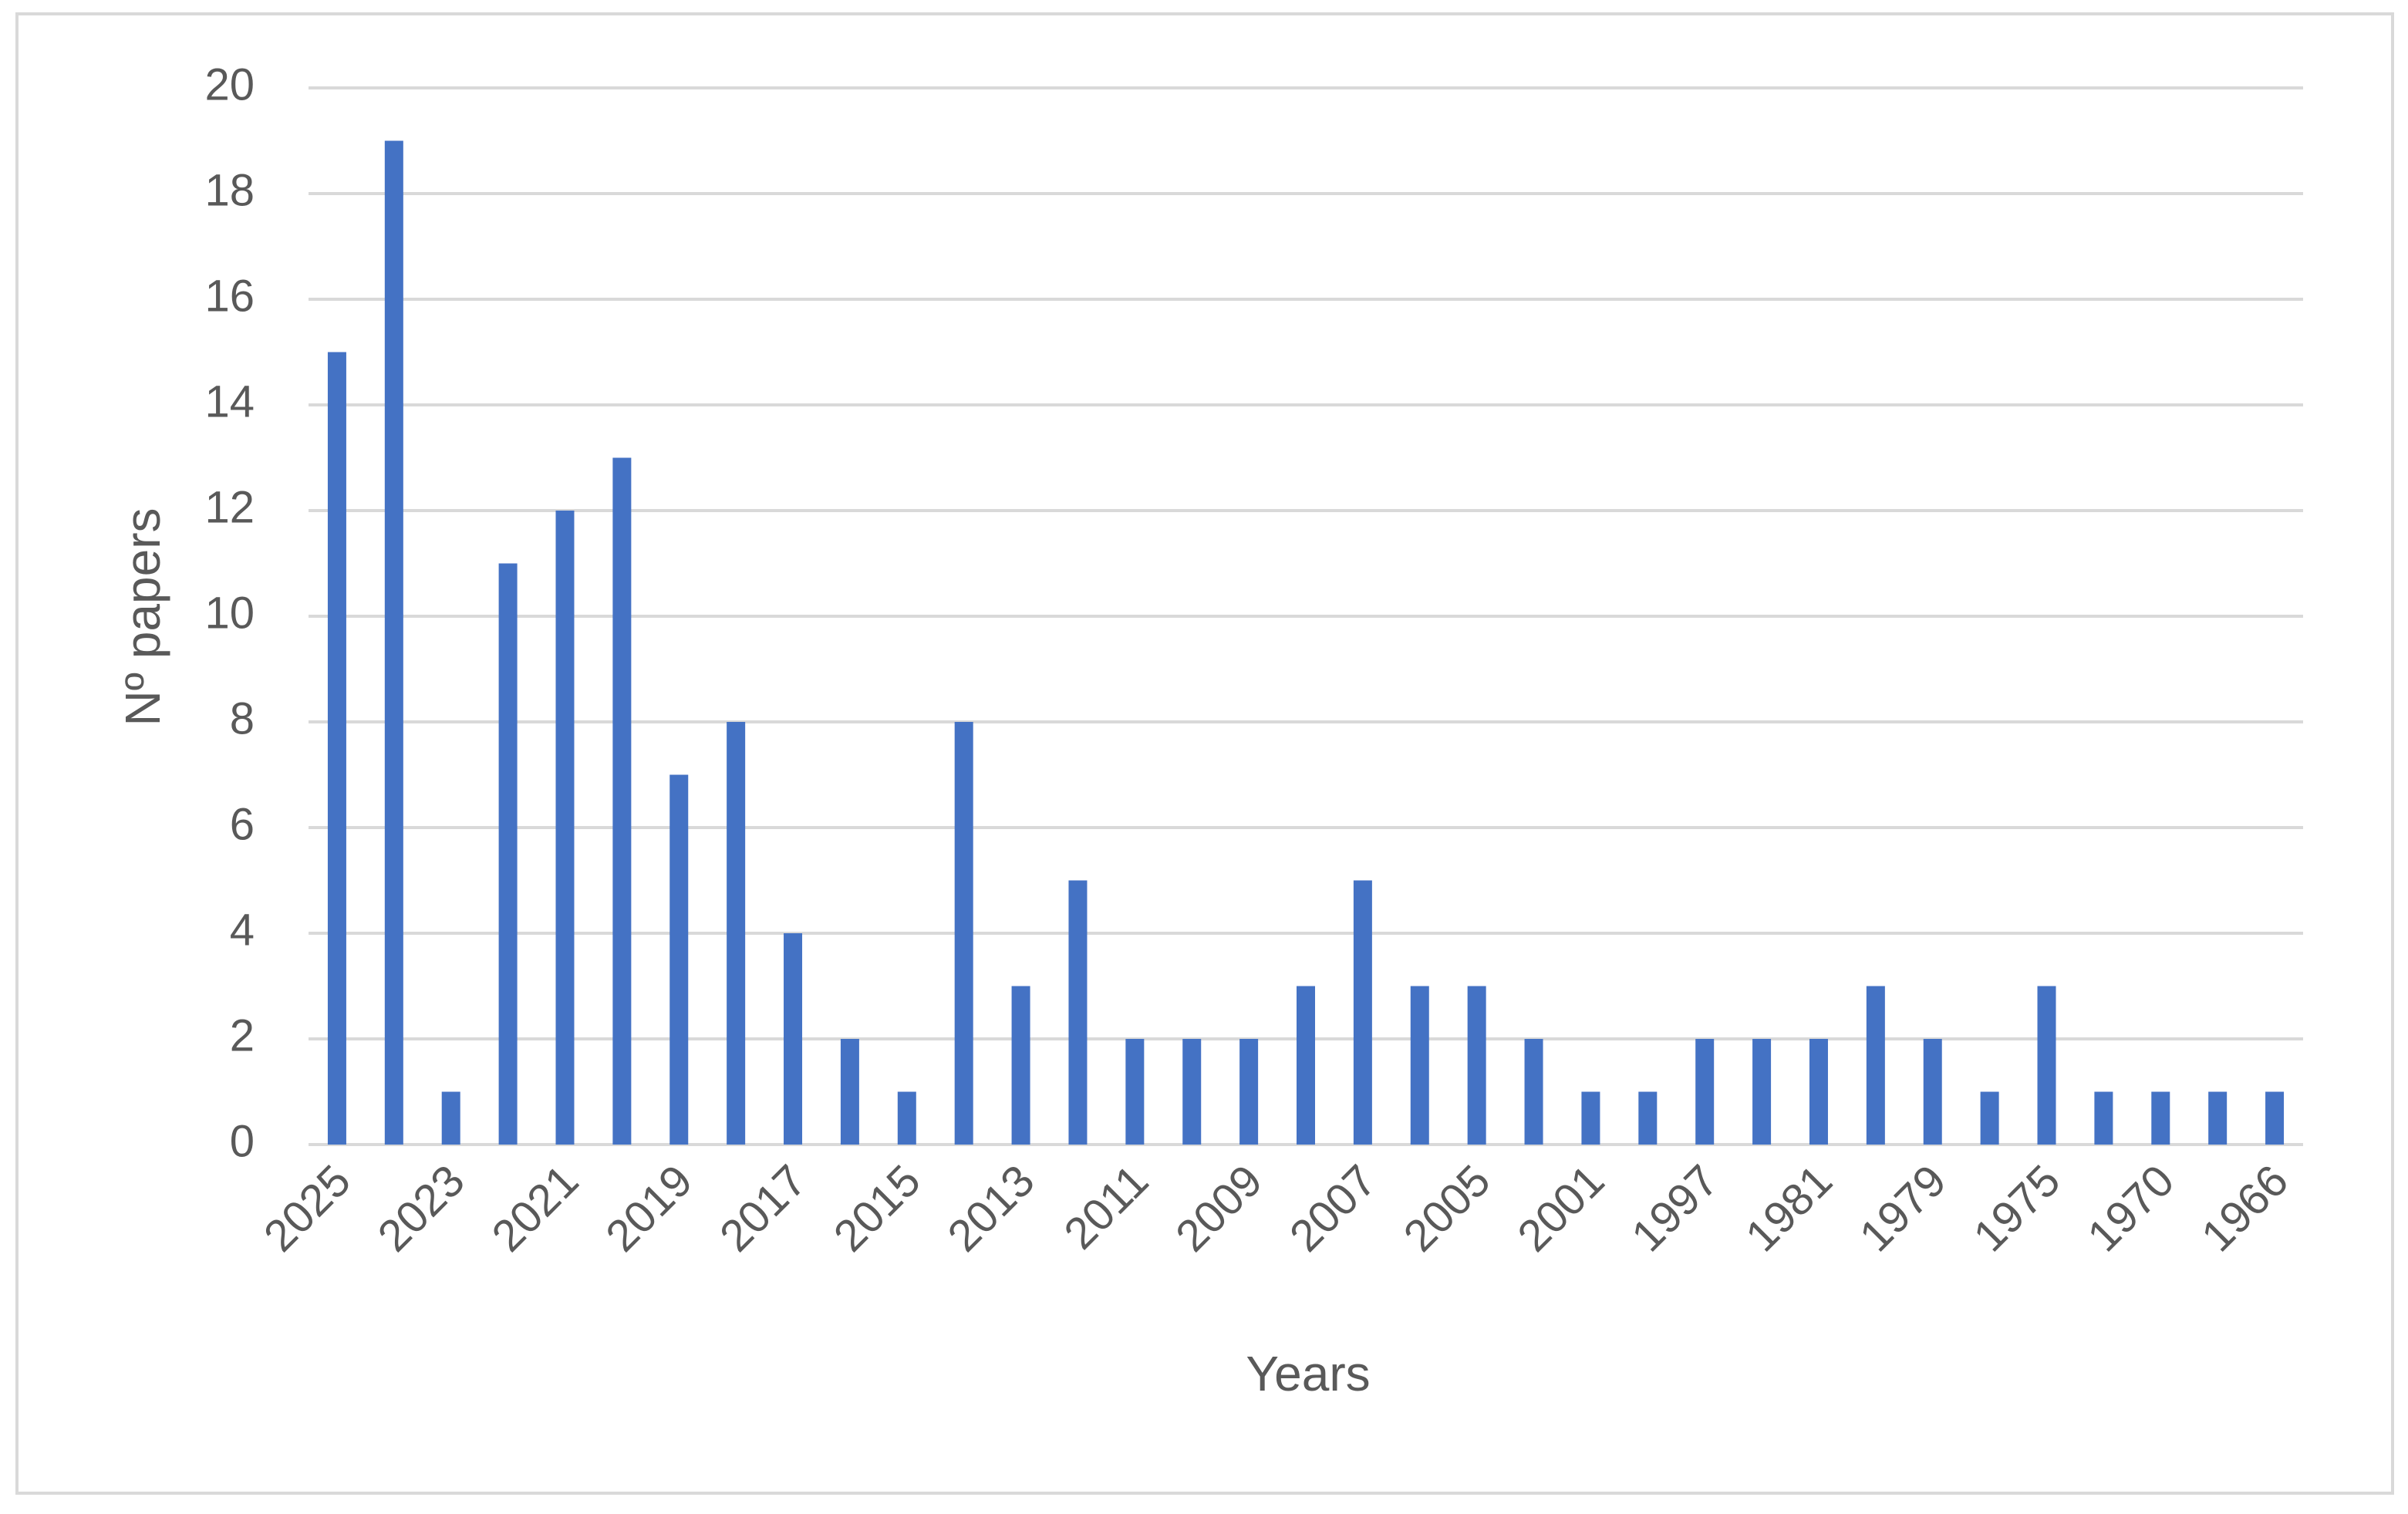  What do you see at coordinates (230, 190) in the screenshot?
I see `y-tick-label: 18` at bounding box center [230, 190].